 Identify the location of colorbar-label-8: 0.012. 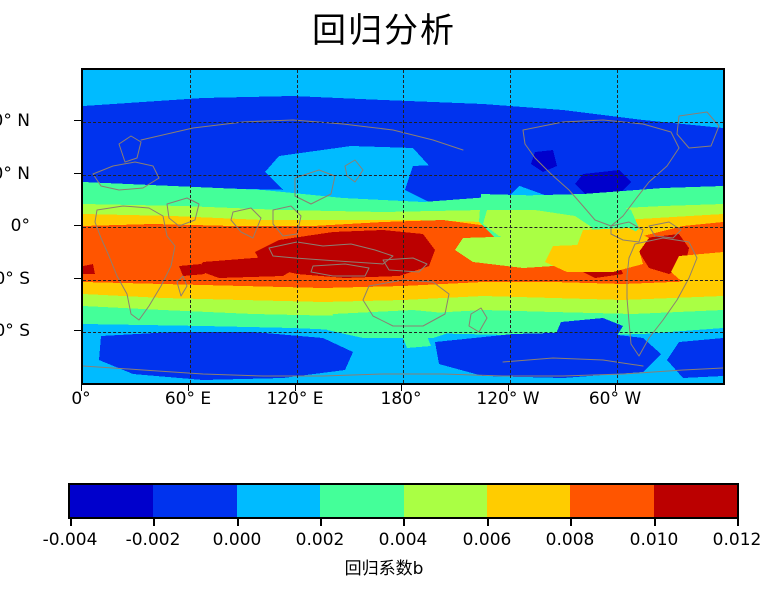
(737, 540).